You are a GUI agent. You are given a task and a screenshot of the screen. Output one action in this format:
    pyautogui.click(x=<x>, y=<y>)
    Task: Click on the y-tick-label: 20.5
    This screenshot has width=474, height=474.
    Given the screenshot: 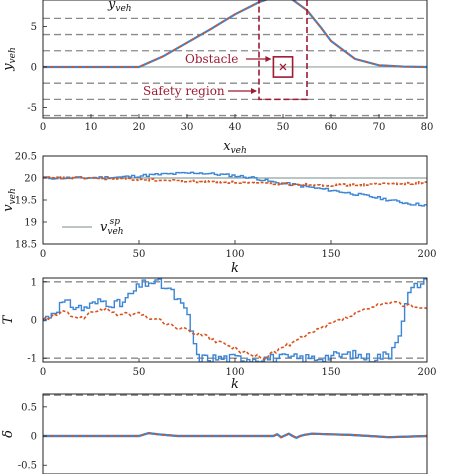 What is the action you would take?
    pyautogui.click(x=26, y=157)
    